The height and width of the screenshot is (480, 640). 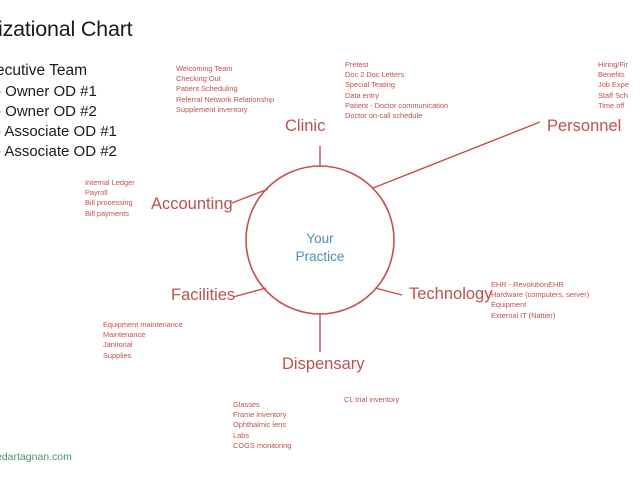 I want to click on list-item: CL trial inventory, so click(x=372, y=399).